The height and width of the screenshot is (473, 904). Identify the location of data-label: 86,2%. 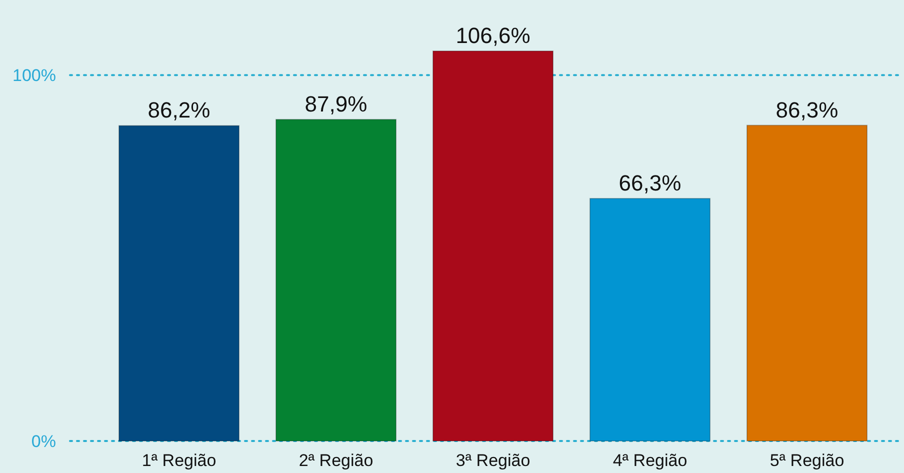
(179, 110).